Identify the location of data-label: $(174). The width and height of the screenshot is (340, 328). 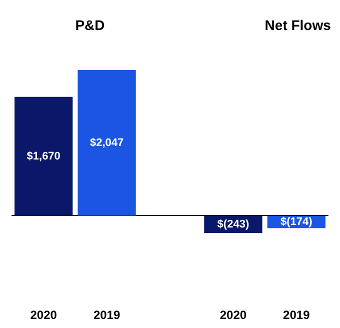
(296, 222).